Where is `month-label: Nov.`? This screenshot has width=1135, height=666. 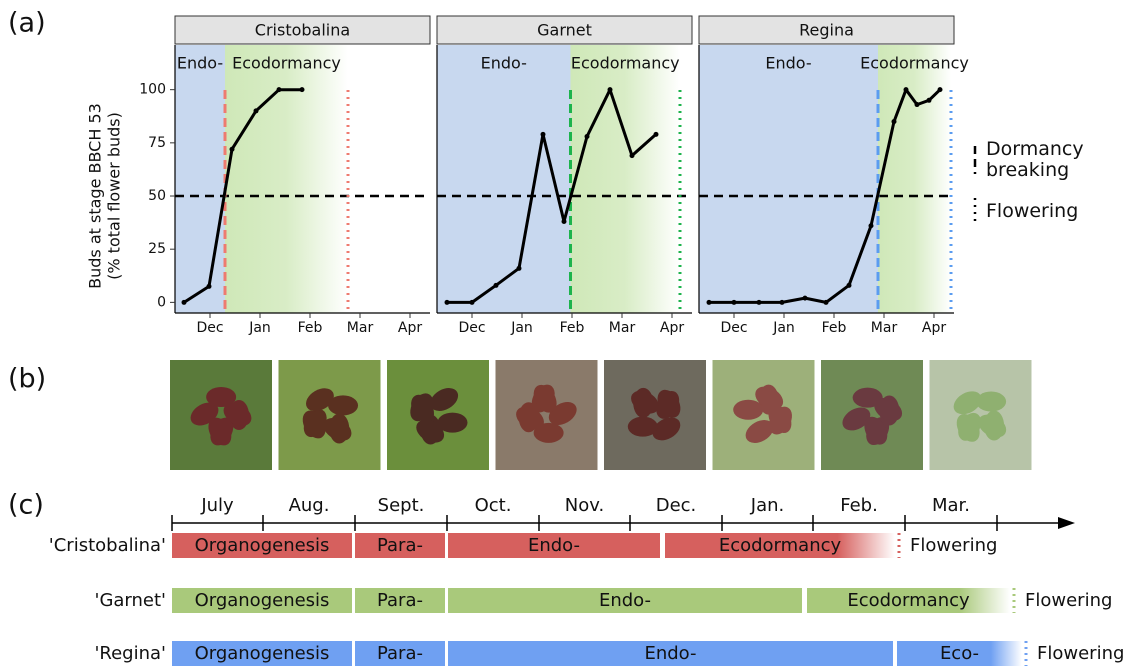 month-label: Nov. is located at coordinates (584, 505).